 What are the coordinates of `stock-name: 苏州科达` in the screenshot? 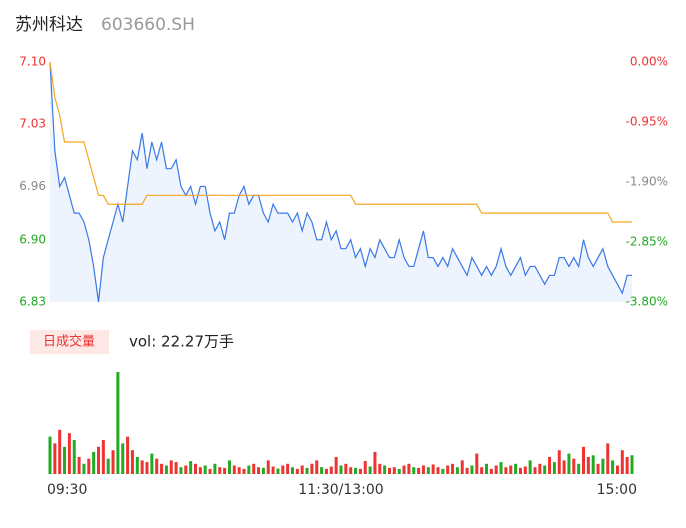 It's located at (49, 25).